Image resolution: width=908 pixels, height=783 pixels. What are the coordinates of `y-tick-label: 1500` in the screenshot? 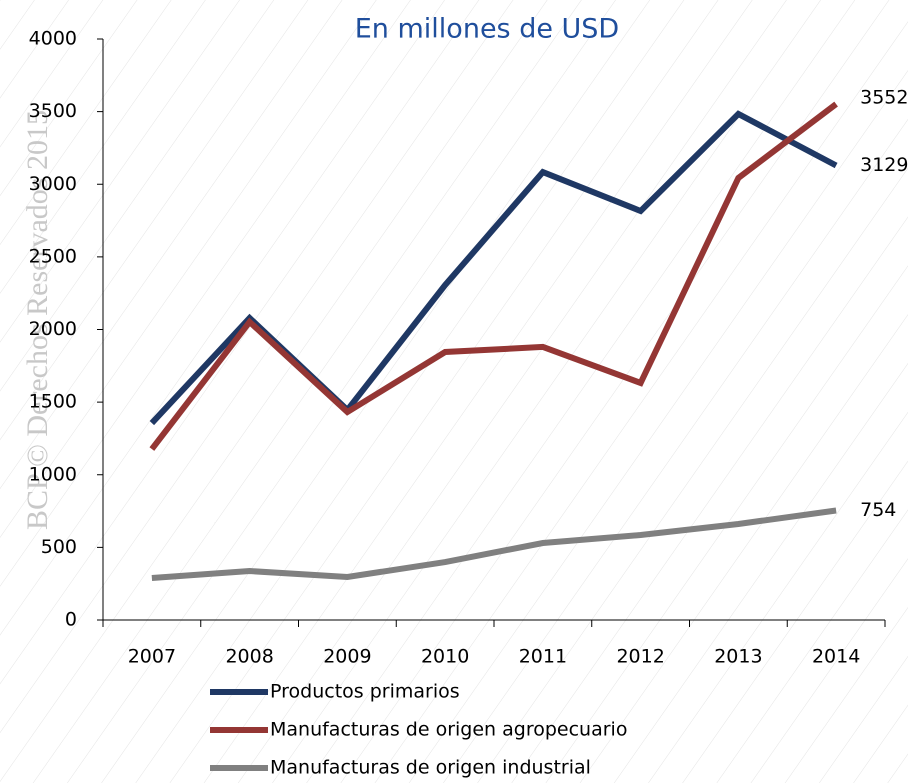 It's located at (53, 402).